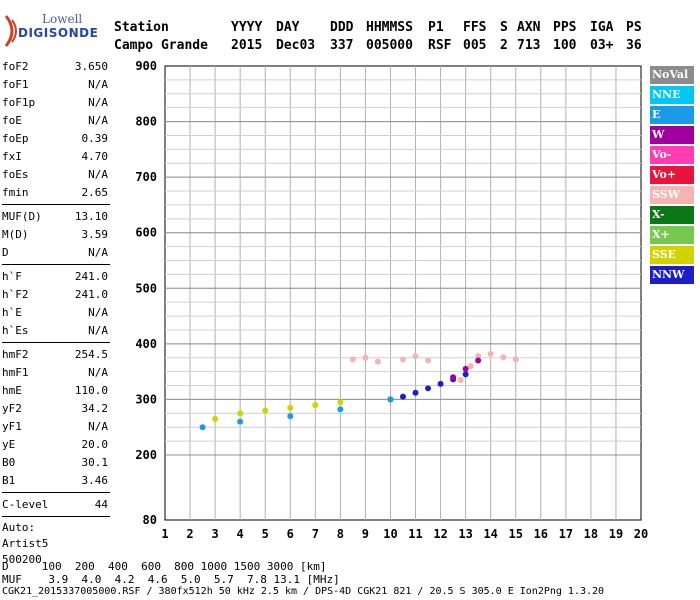 Image resolution: width=700 pixels, height=600 pixels. What do you see at coordinates (56, 121) in the screenshot?
I see `param-row: foE N/A` at bounding box center [56, 121].